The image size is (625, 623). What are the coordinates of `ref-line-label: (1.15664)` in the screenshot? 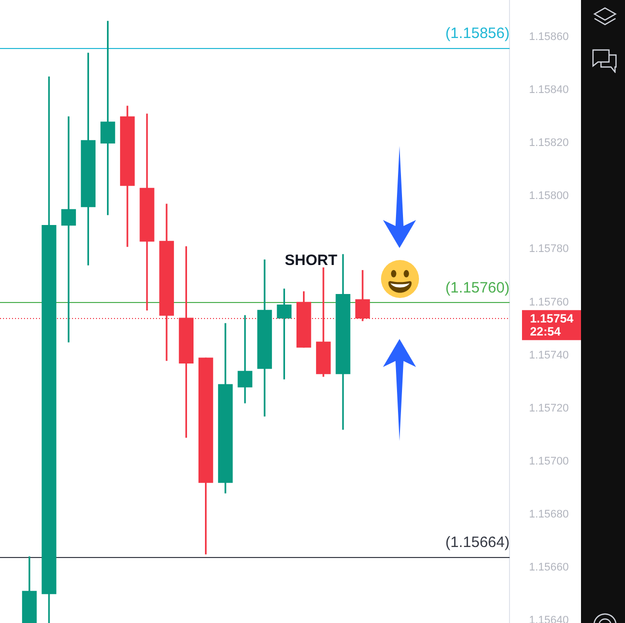 It's located at (477, 542).